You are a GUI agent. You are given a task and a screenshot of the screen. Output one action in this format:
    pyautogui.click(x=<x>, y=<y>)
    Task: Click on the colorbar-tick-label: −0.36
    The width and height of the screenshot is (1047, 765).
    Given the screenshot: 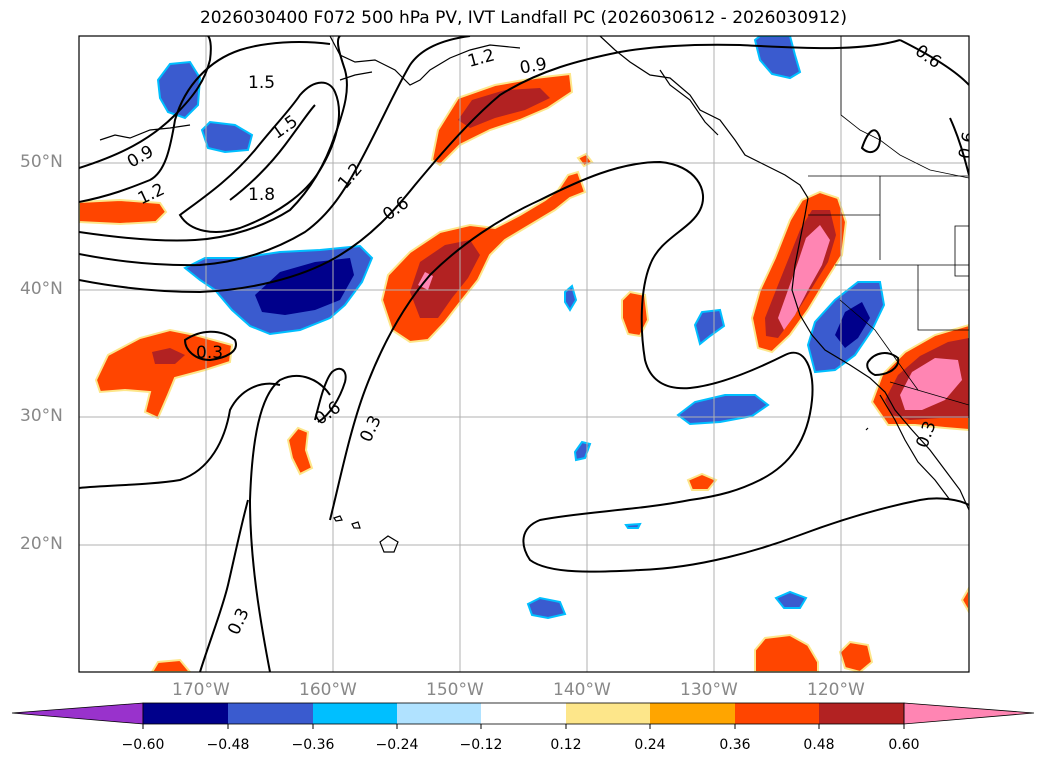 What is the action you would take?
    pyautogui.click(x=313, y=745)
    